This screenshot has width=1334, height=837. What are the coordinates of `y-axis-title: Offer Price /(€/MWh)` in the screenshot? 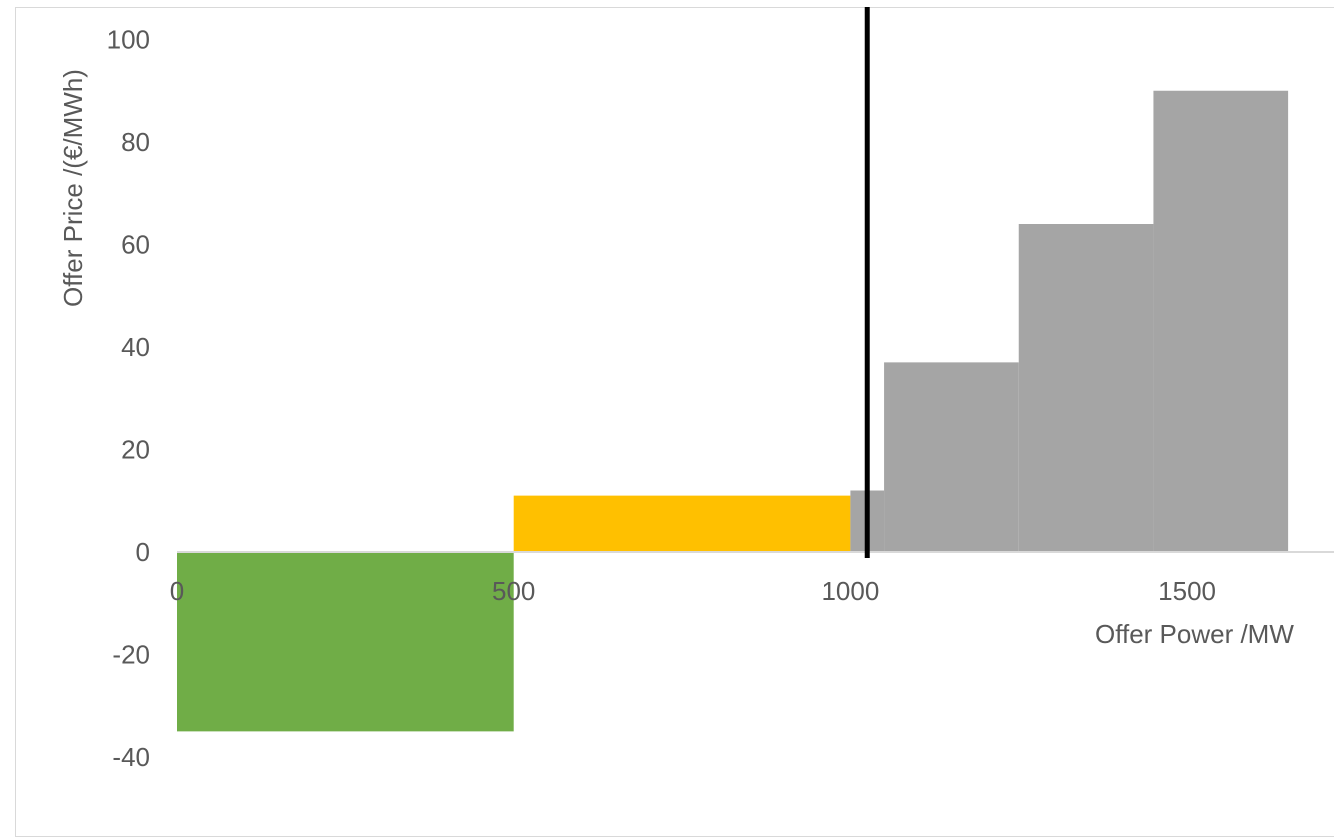 It's located at (73, 188).